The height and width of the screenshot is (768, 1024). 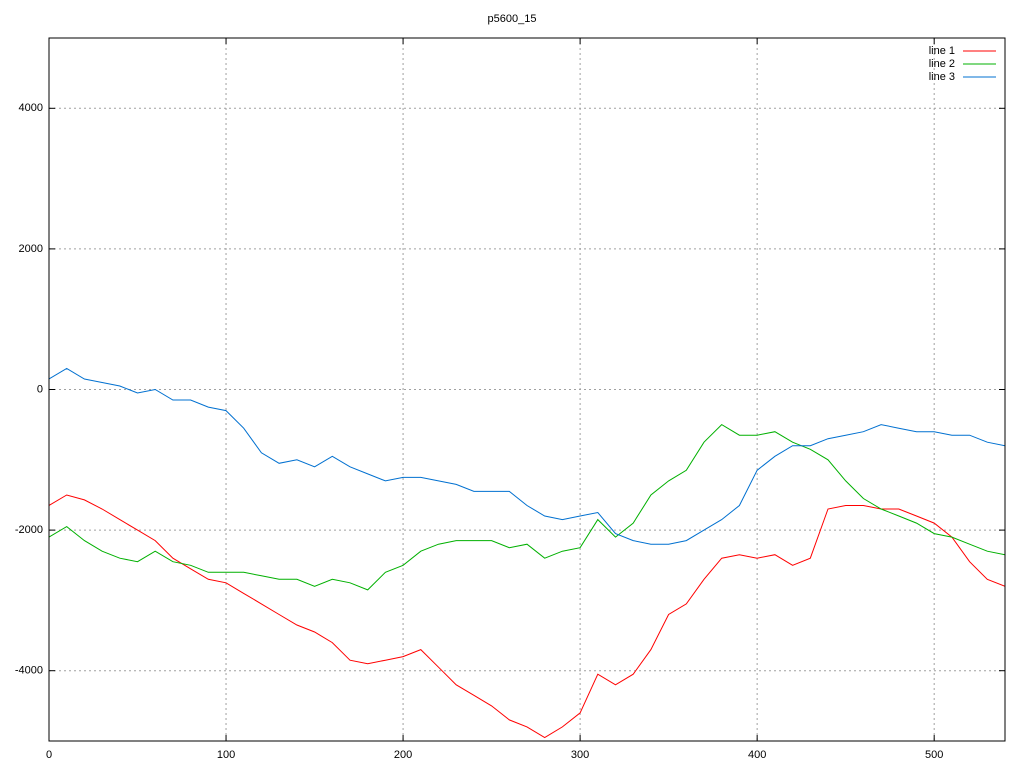 I want to click on y-tick-label: 2000, so click(x=31, y=249).